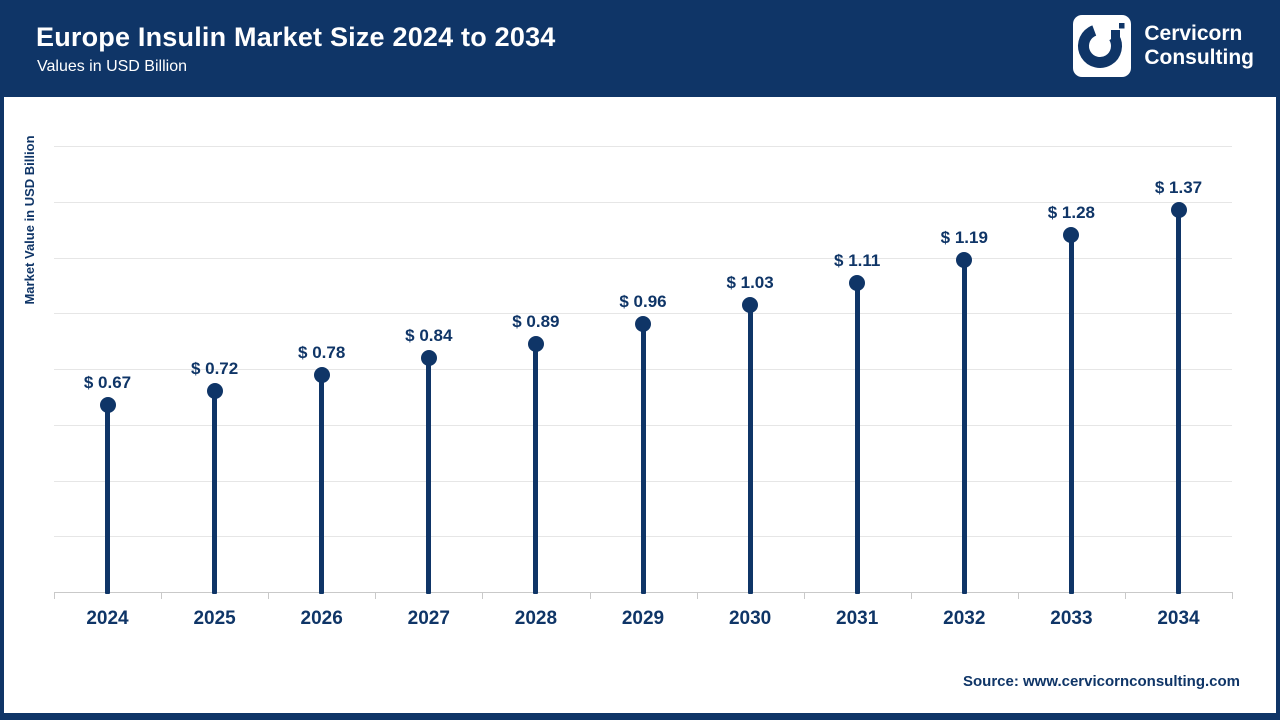 Image resolution: width=1280 pixels, height=720 pixels. I want to click on x-axis-tick-label: 2027, so click(428, 618).